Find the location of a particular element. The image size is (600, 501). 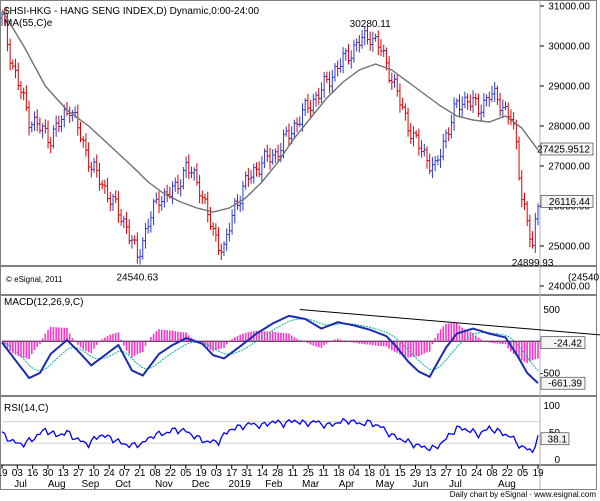

price-annotation-3: (24540.63) is located at coordinates (584, 277).